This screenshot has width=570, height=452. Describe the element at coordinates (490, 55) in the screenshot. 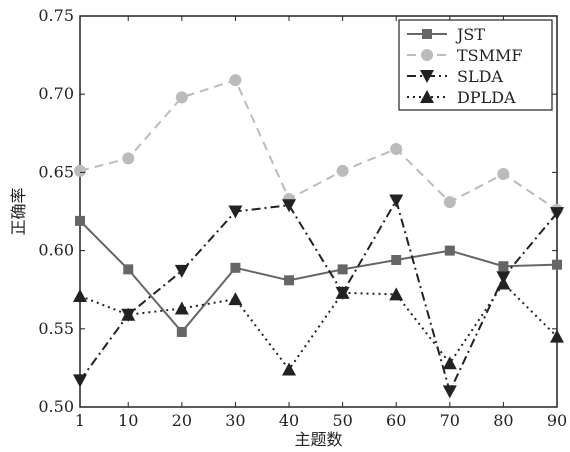

I see `legend-label: TSMMF` at that location.